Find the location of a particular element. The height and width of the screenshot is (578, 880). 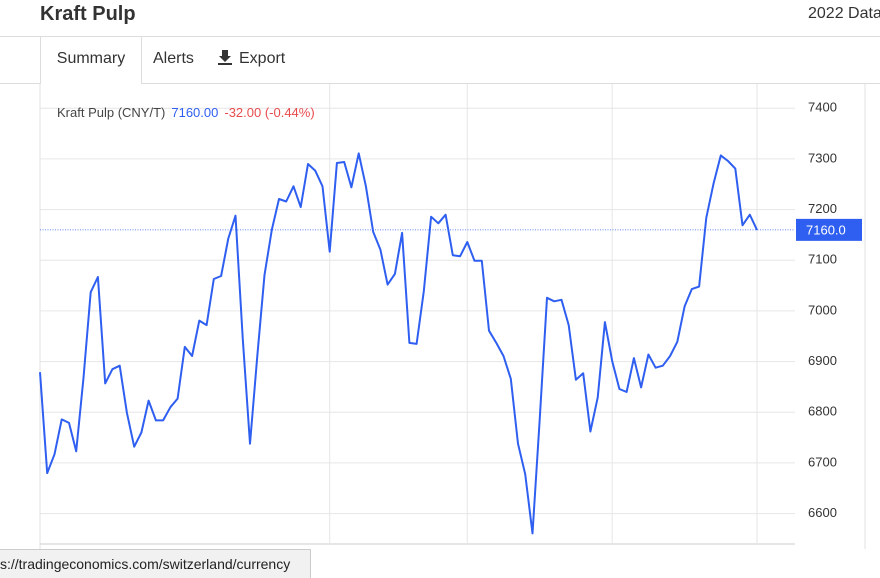

tab: Summary is located at coordinates (91, 60).